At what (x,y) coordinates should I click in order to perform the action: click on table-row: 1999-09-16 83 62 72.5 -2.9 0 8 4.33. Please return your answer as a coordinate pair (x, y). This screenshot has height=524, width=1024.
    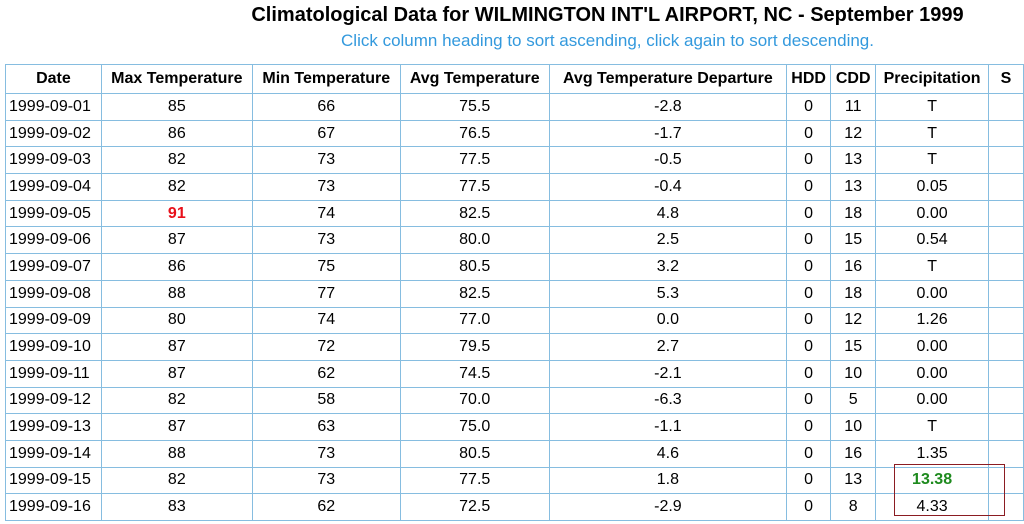
    Looking at the image, I should click on (514, 507).